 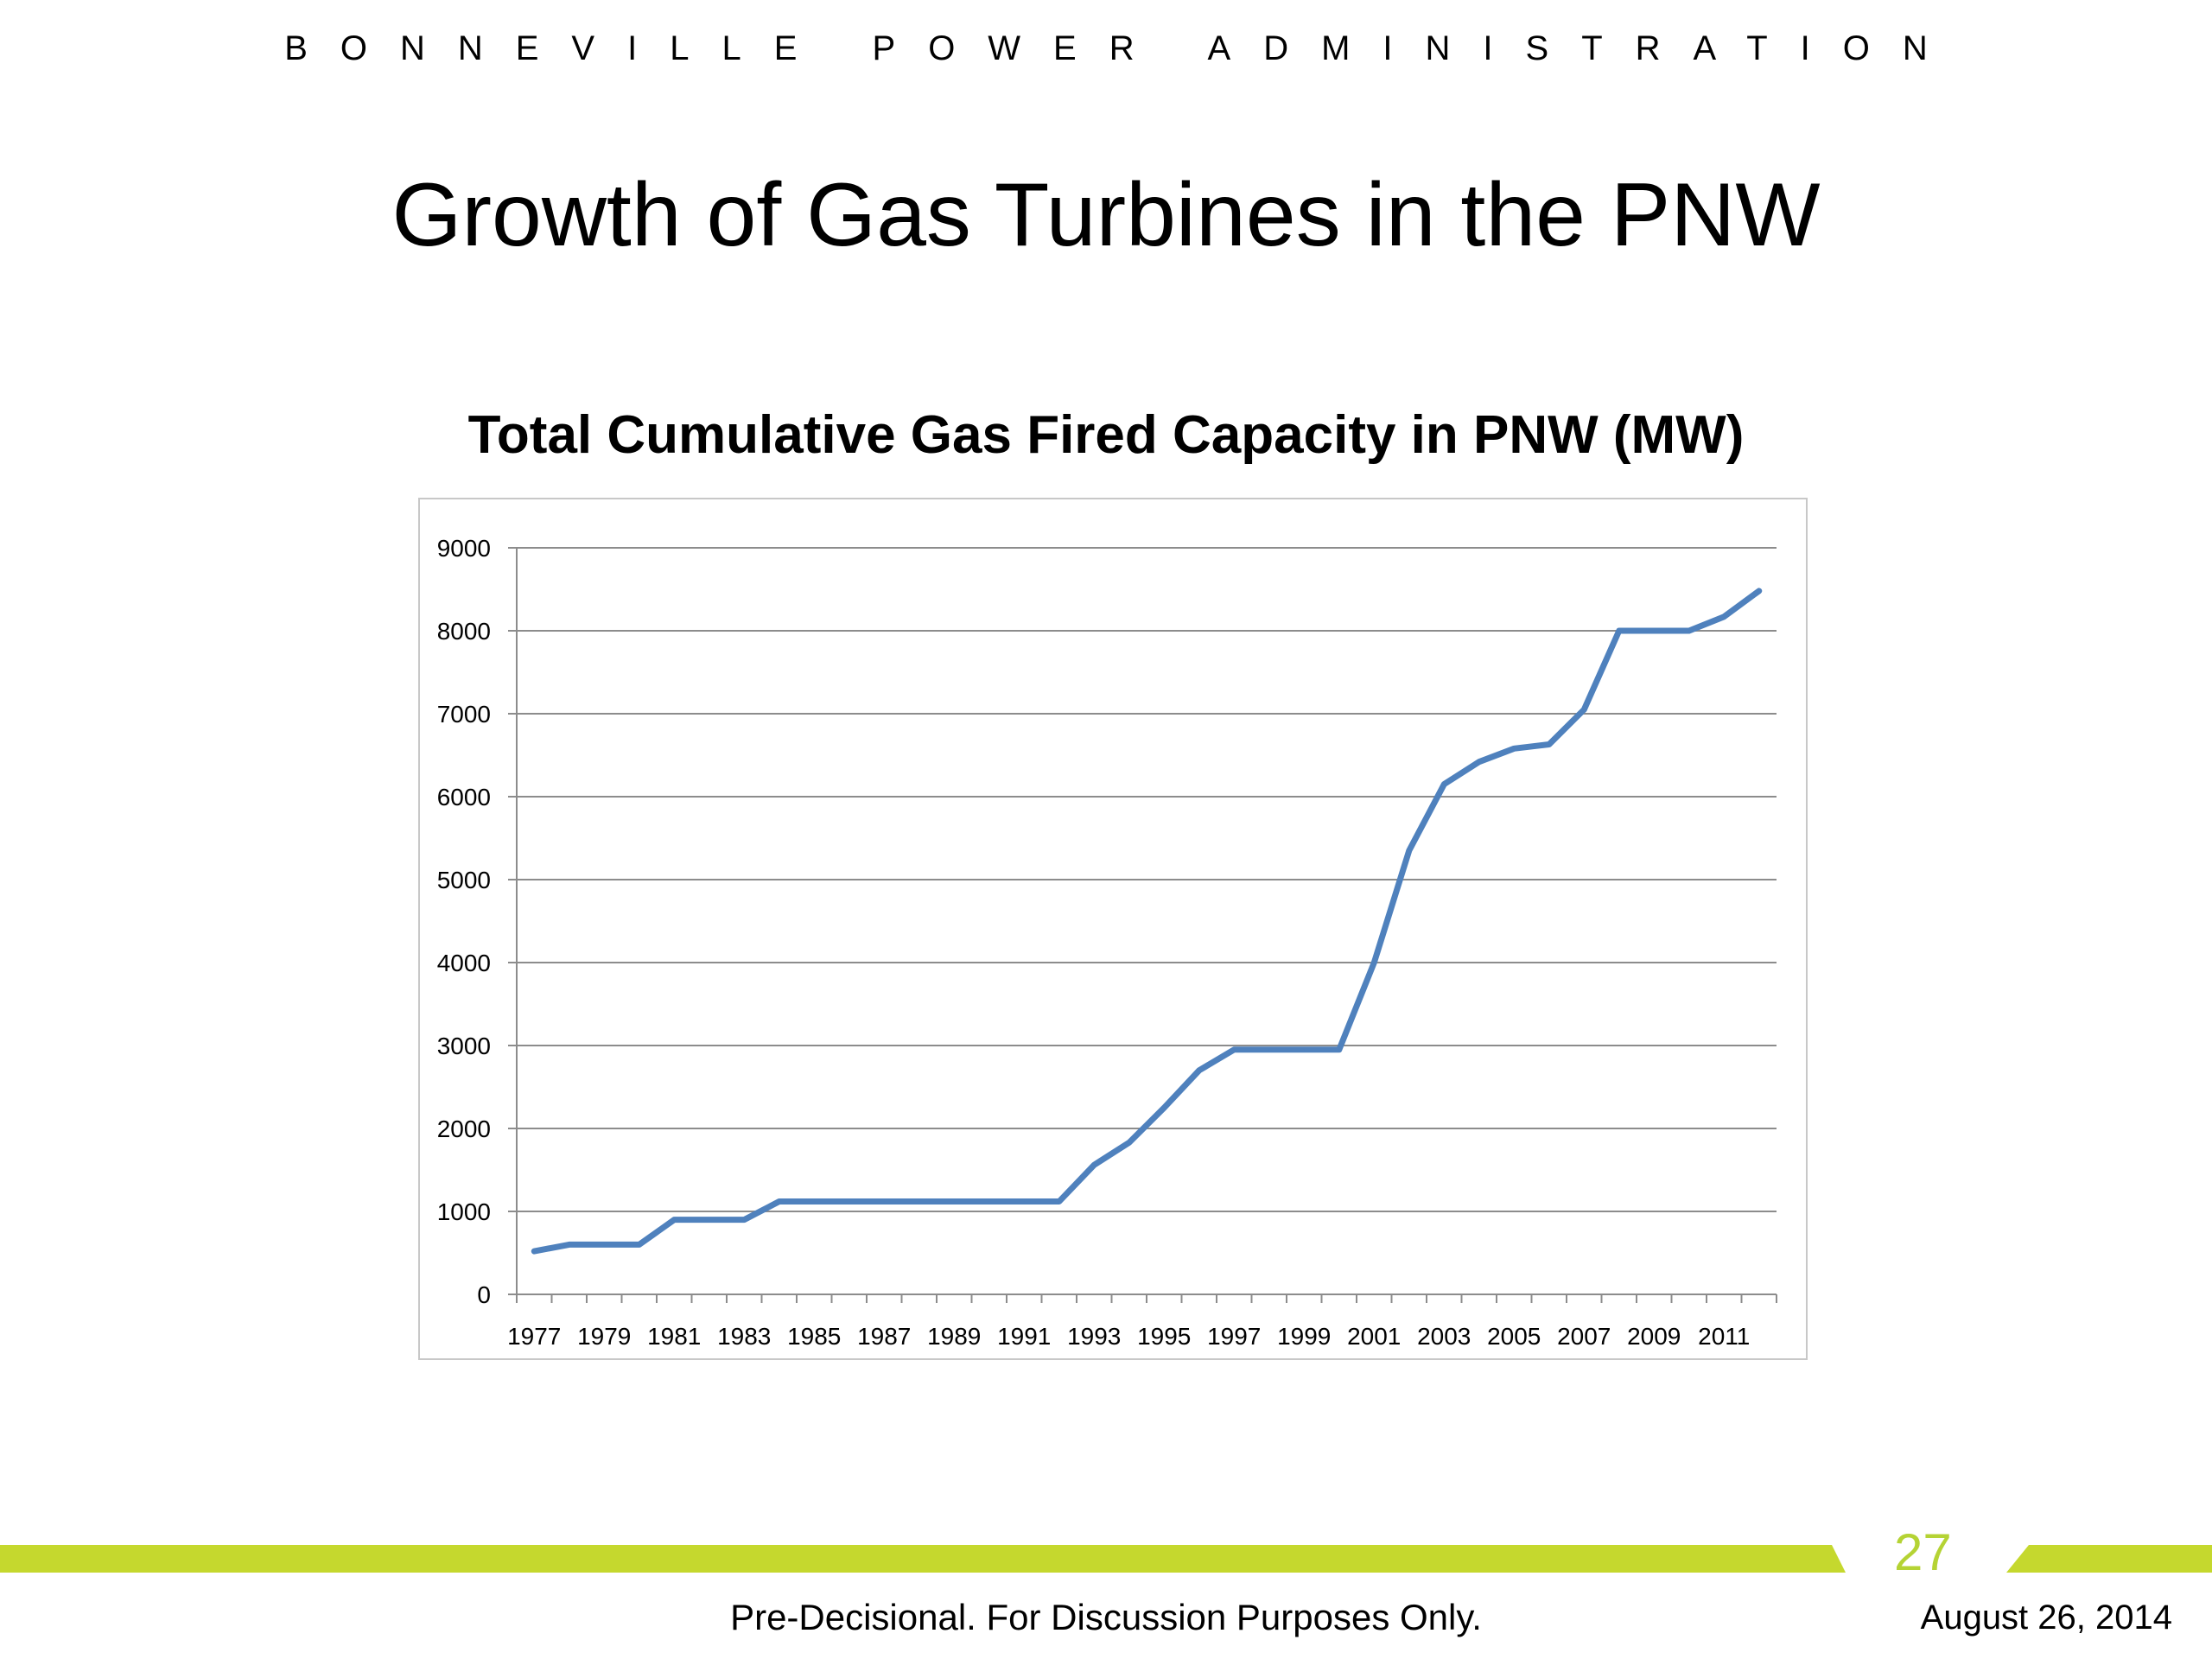 I want to click on footer-date: August 26, 2014, so click(x=2046, y=1618).